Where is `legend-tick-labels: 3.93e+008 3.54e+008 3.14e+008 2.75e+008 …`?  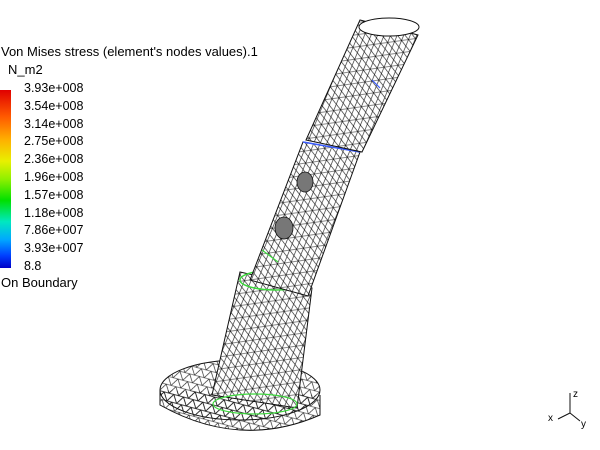 legend-tick-labels: 3.93e+008 3.54e+008 3.14e+008 2.75e+008 … is located at coordinates (79, 178).